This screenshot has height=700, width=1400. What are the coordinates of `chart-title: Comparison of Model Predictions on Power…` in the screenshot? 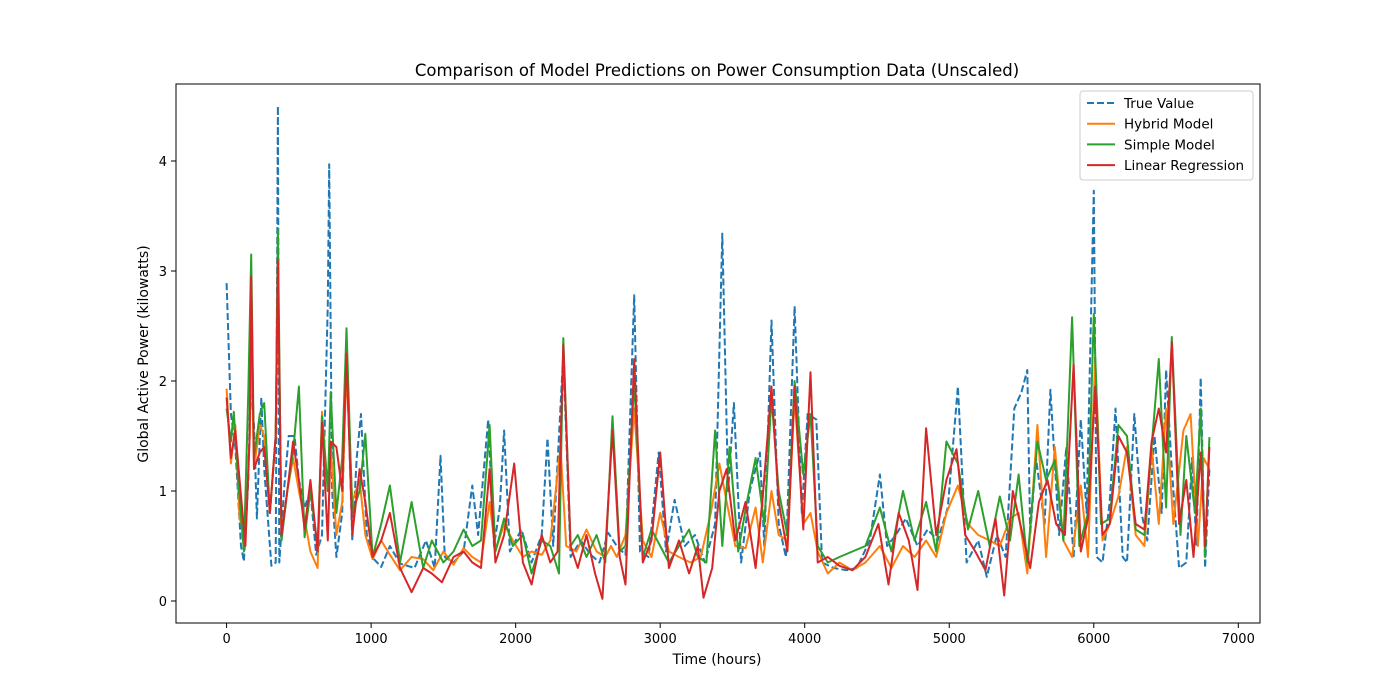 It's located at (717, 70).